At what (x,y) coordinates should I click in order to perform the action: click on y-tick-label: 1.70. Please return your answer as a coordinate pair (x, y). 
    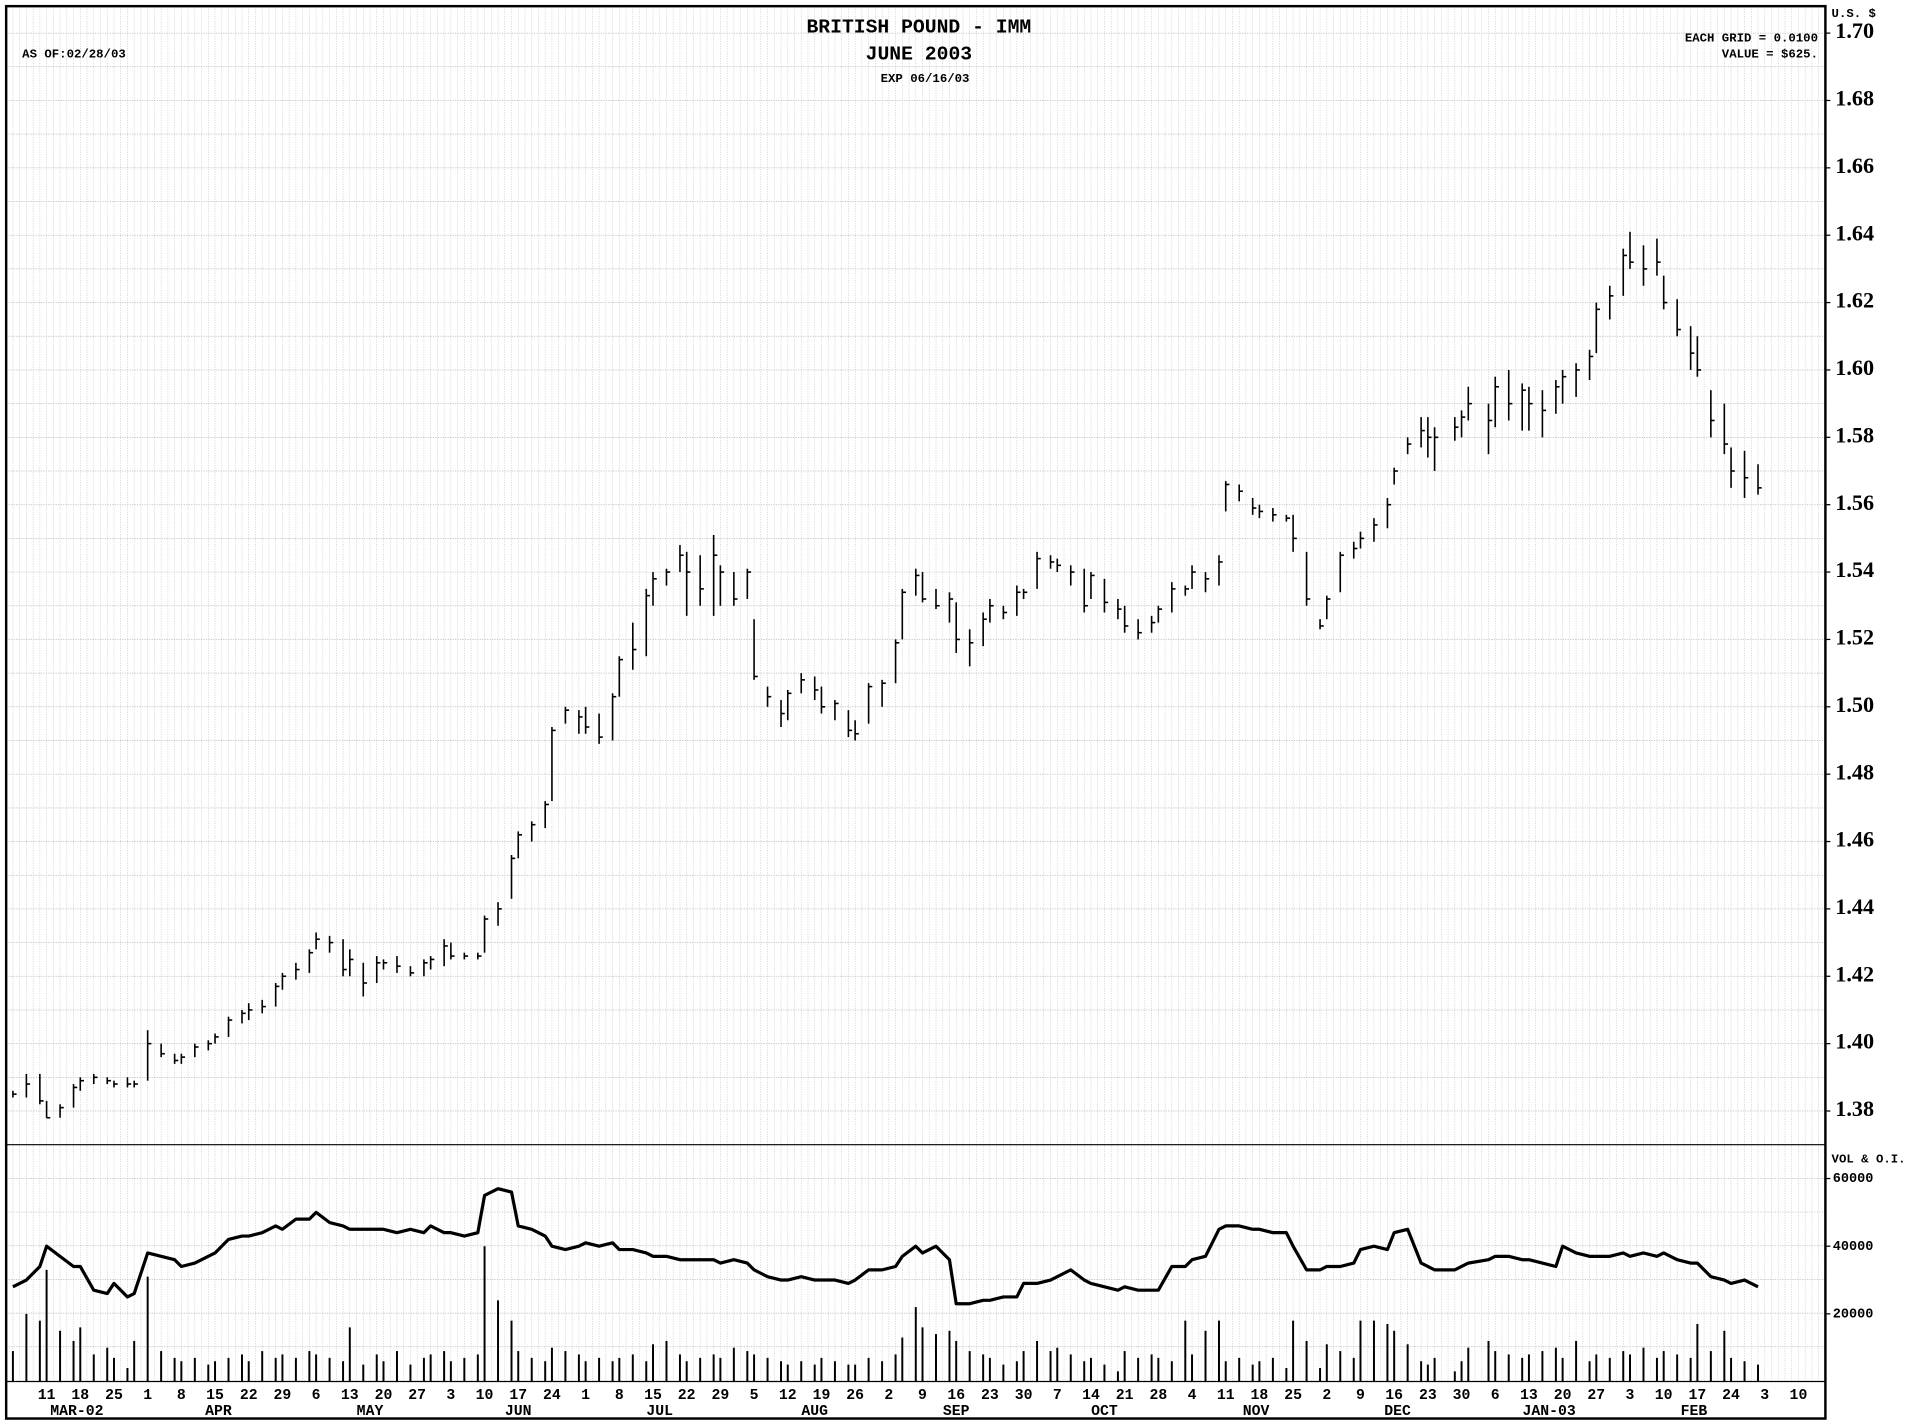
    Looking at the image, I should click on (1854, 30).